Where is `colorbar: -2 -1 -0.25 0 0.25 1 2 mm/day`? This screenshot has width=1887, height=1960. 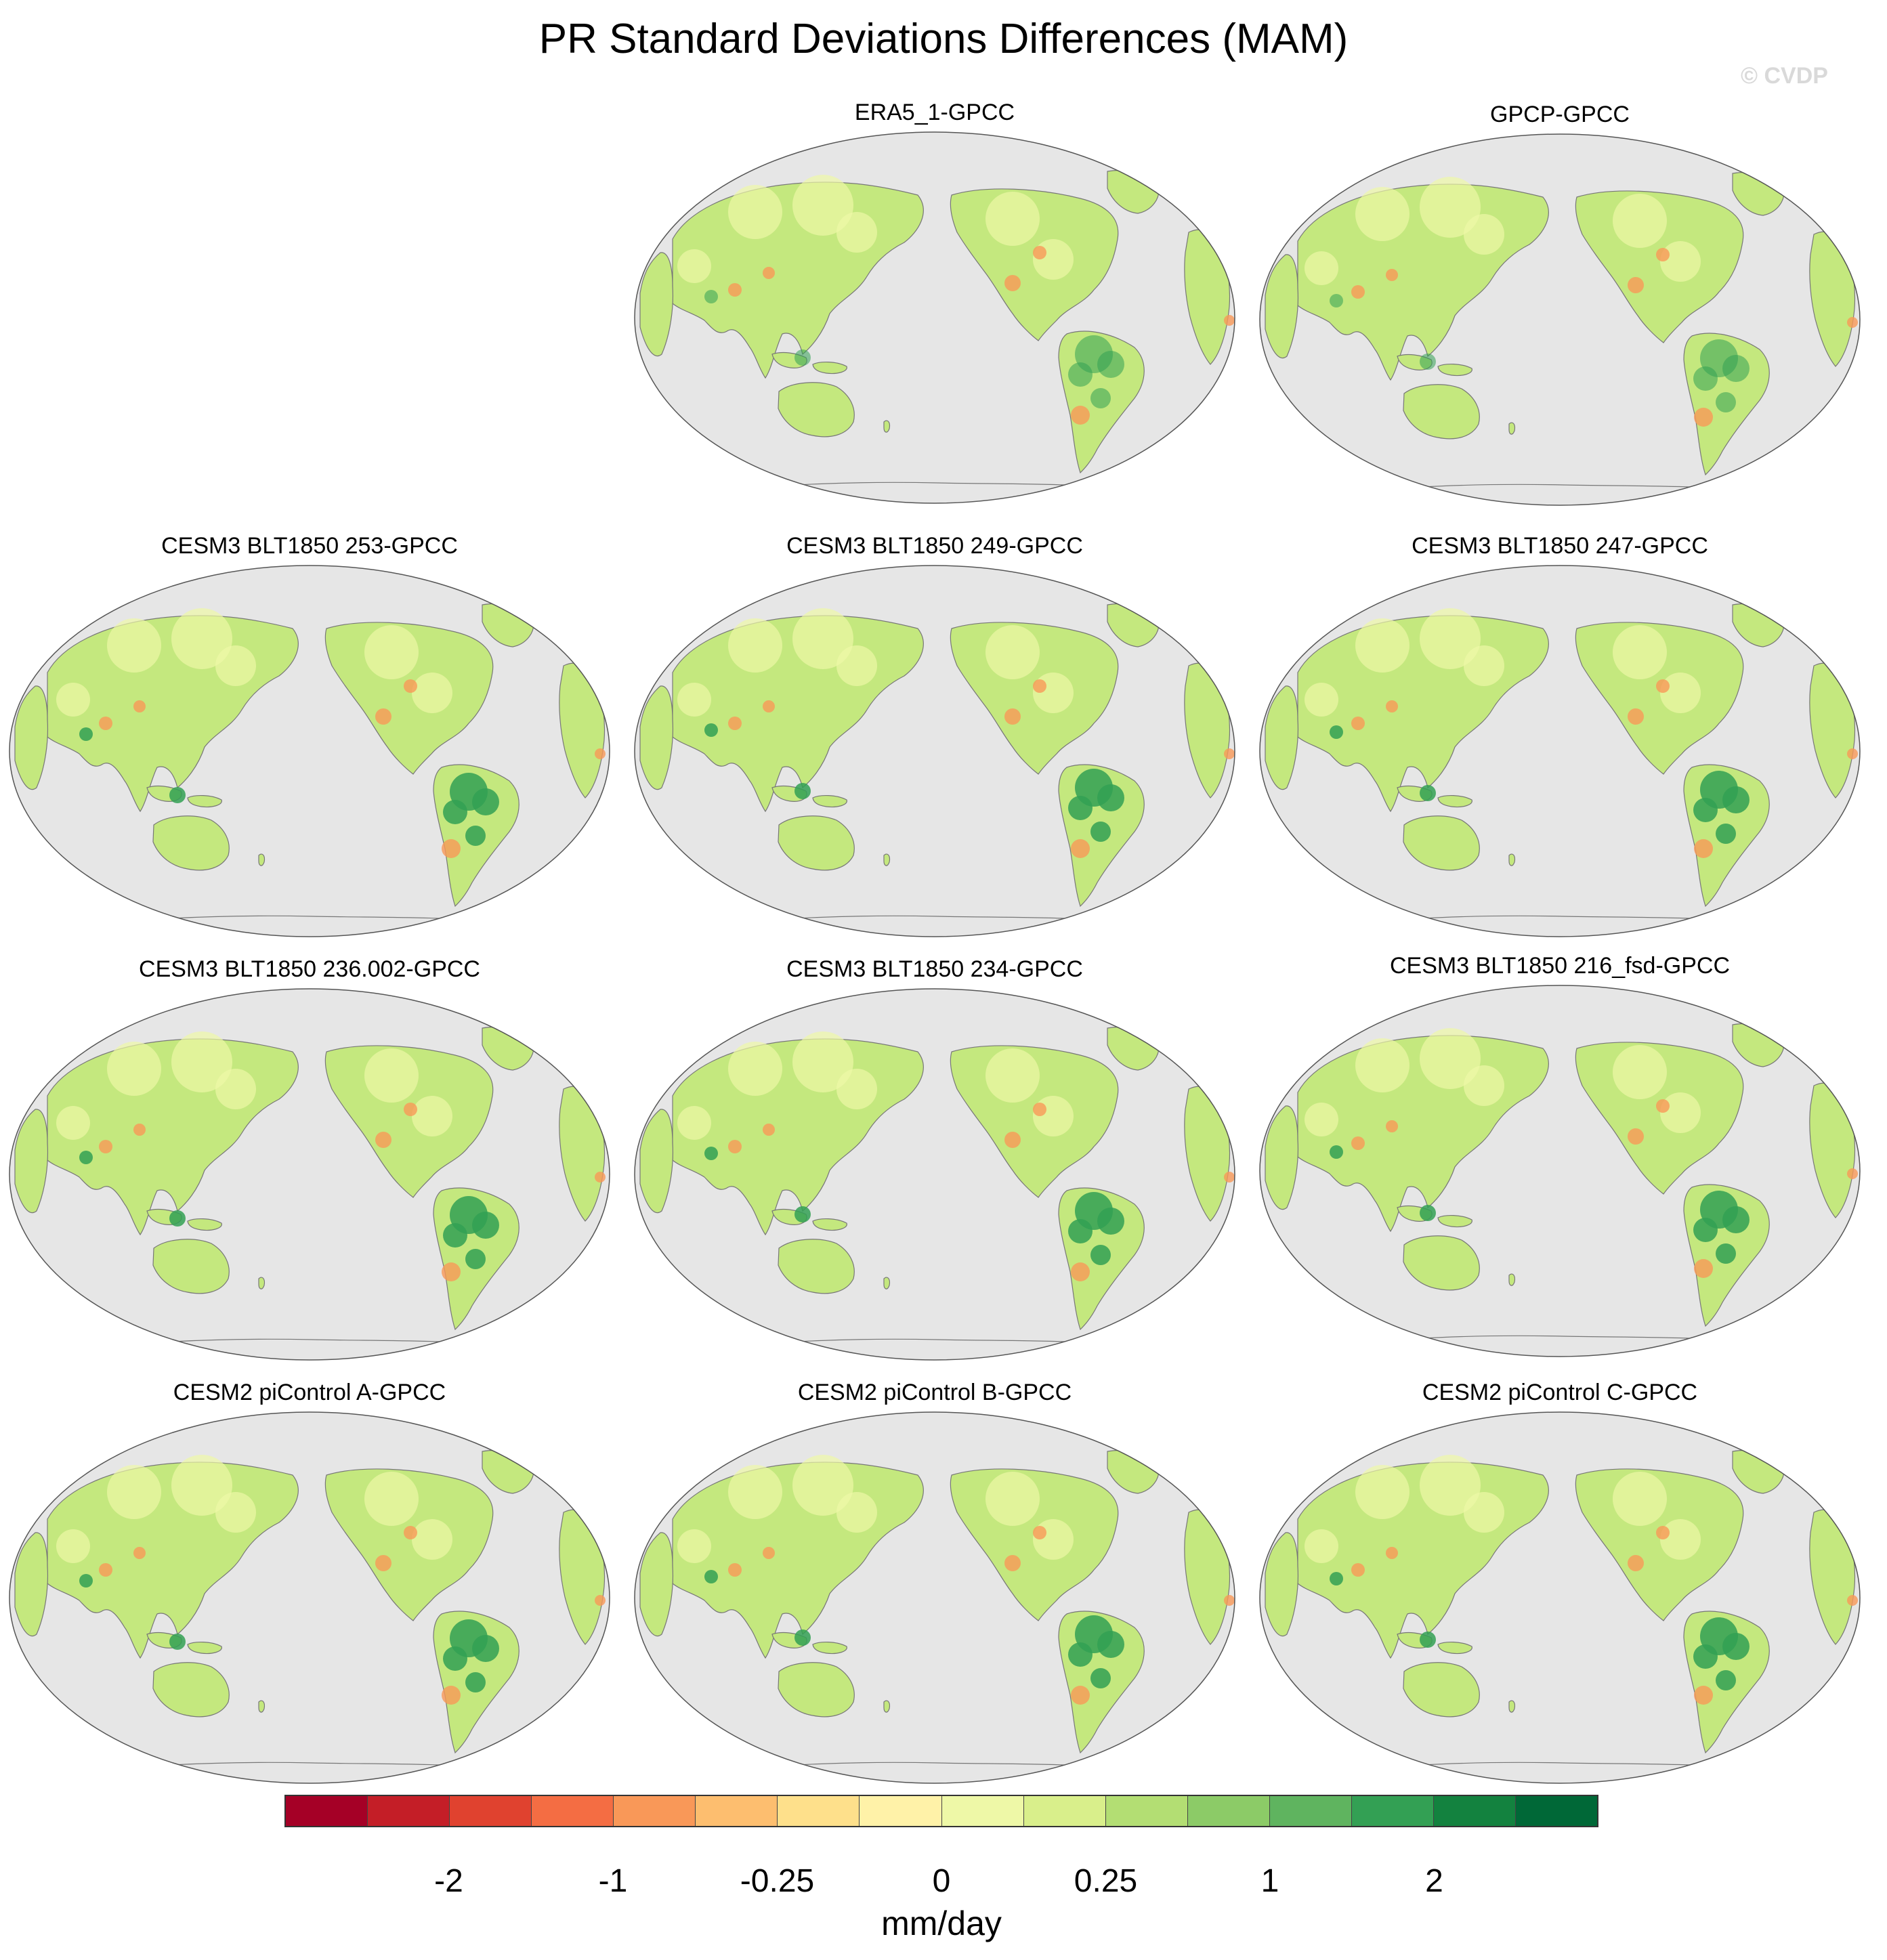 colorbar: -2 -1 -0.25 0 0.25 1 2 mm/day is located at coordinates (941, 1876).